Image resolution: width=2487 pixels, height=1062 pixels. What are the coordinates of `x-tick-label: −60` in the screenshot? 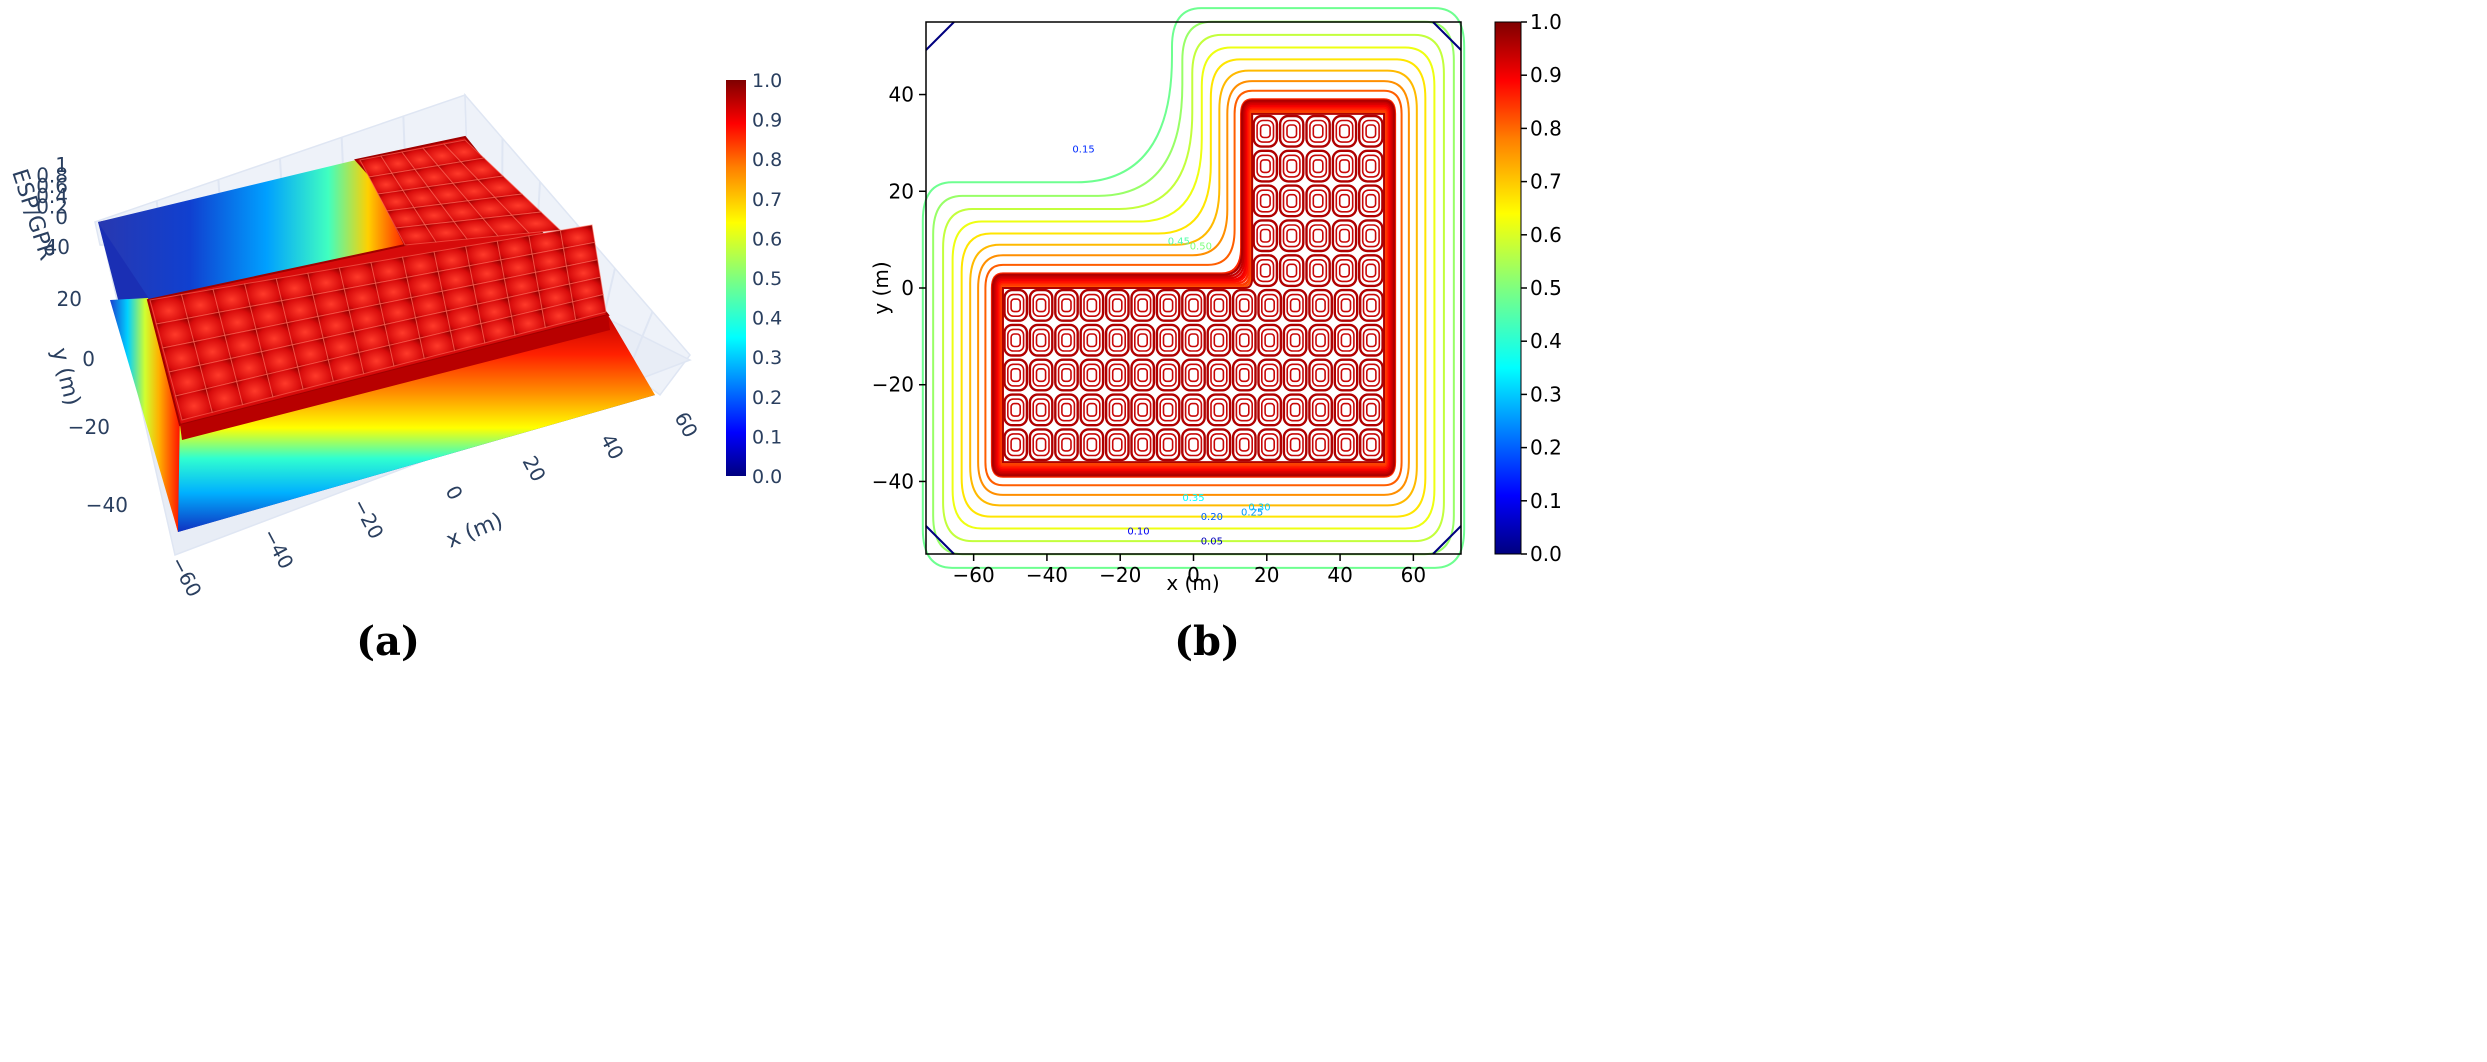 It's located at (186, 576).